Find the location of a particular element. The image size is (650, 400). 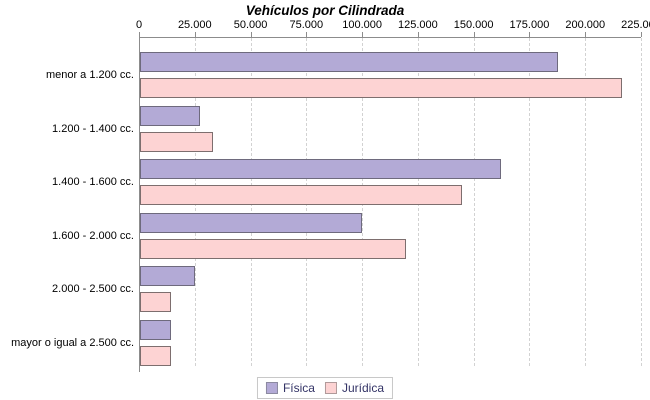

chart-title: Vehículos por Cilindrada is located at coordinates (325, 10).